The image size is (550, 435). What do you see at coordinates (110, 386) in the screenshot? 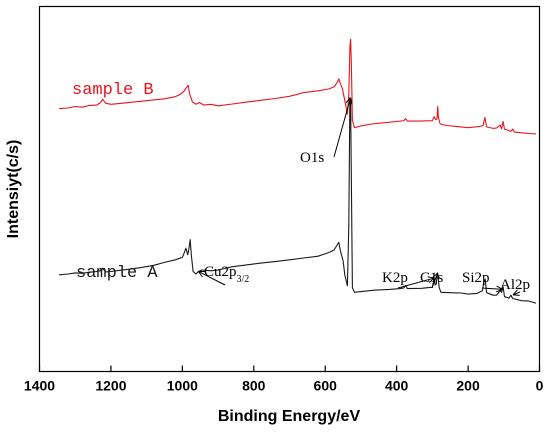
I see `x-tick-label-1: 1200` at bounding box center [110, 386].